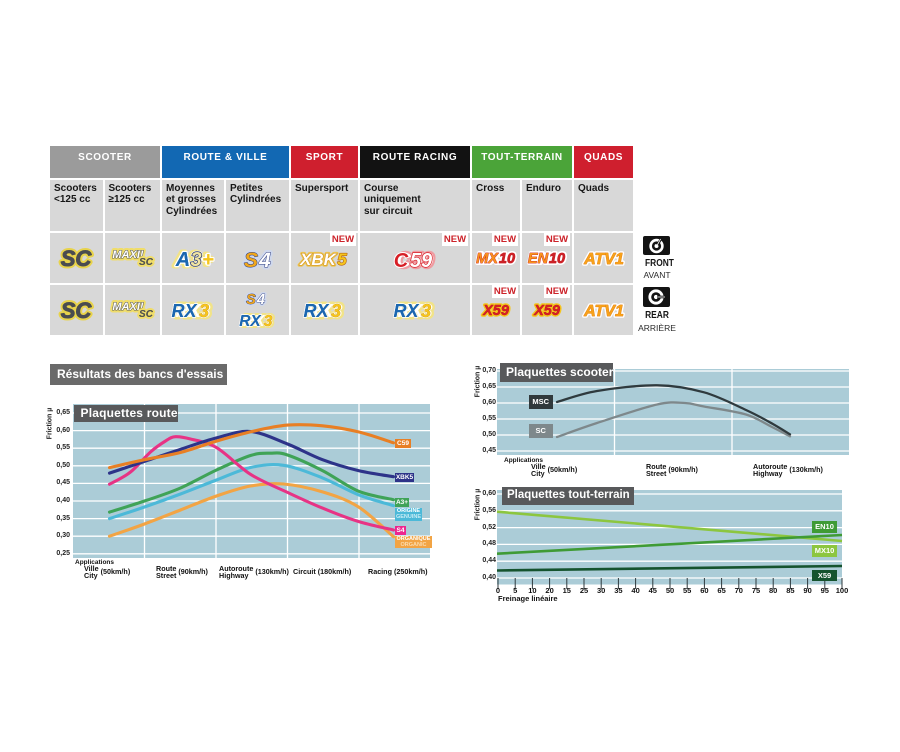 The image size is (900, 752). I want to click on svg-text: A, so click(182, 260).